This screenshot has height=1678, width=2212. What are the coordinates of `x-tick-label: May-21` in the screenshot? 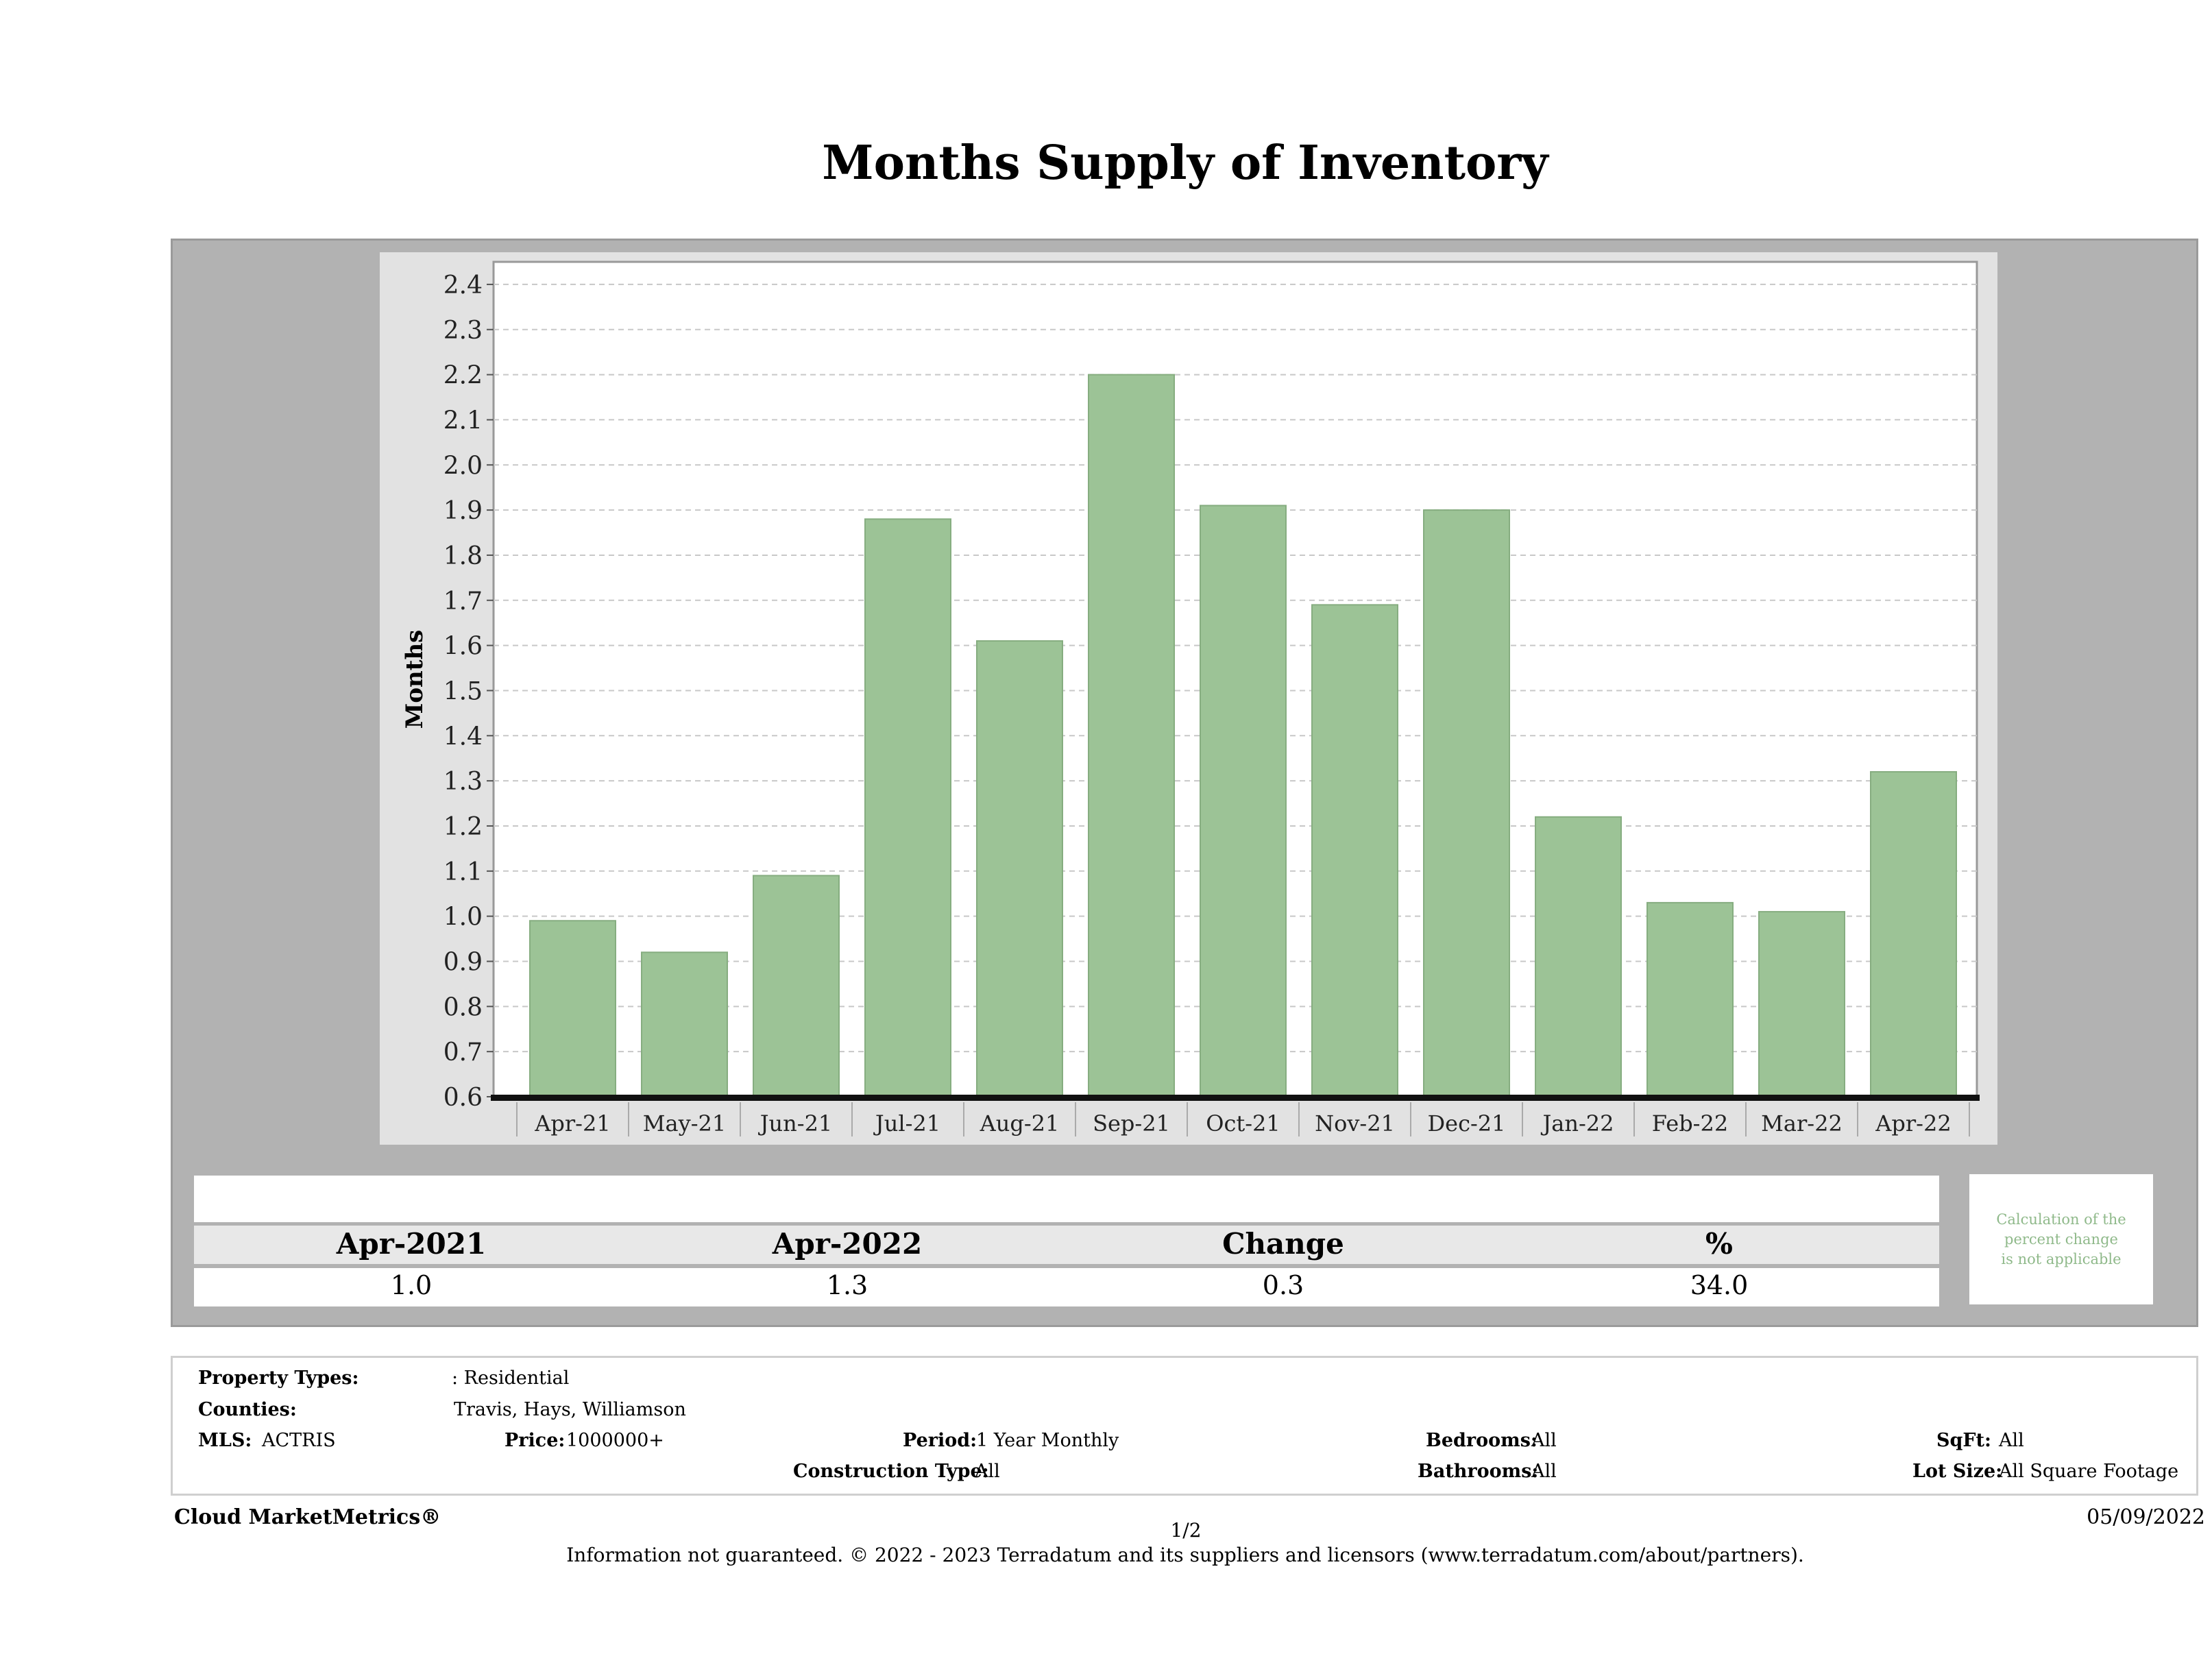 It's located at (684, 1123).